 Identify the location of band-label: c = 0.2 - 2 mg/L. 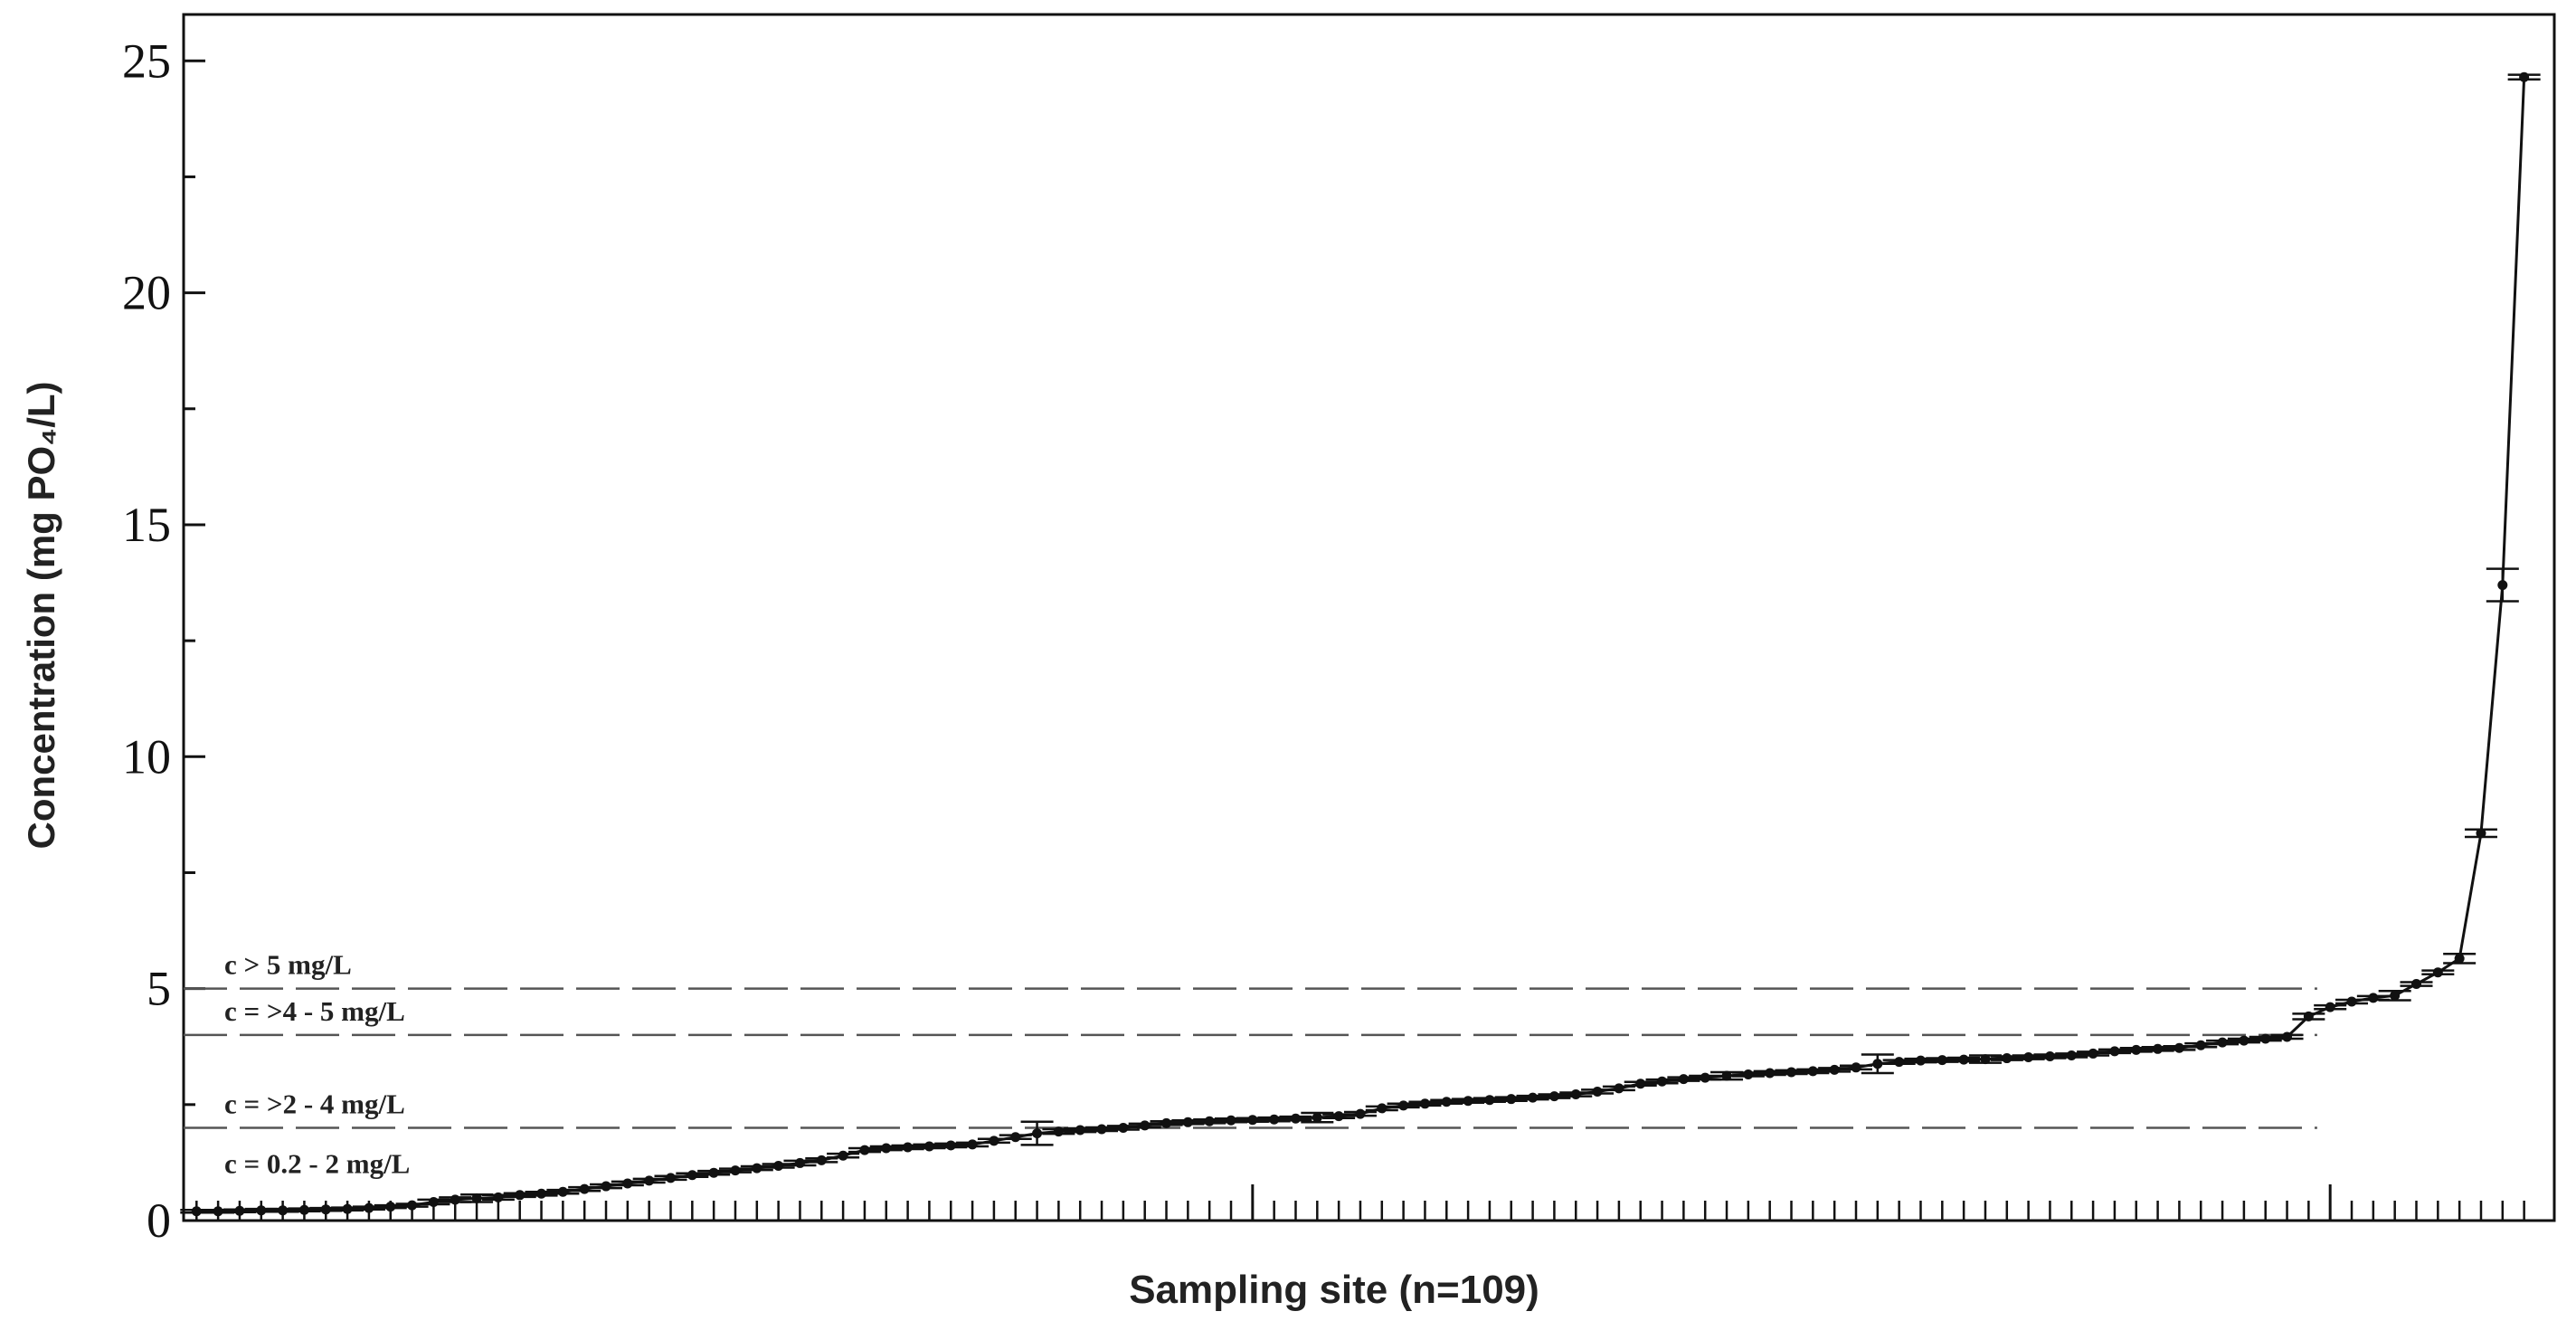
(317, 1163).